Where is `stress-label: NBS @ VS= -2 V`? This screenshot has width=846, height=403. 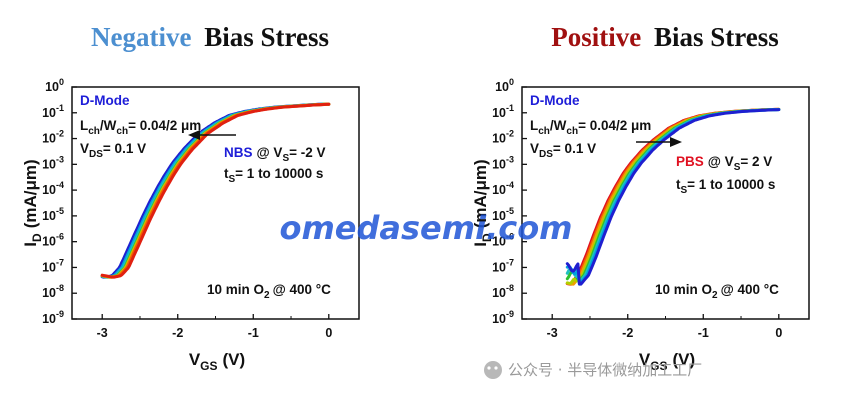
stress-label: NBS @ VS= -2 V is located at coordinates (275, 154).